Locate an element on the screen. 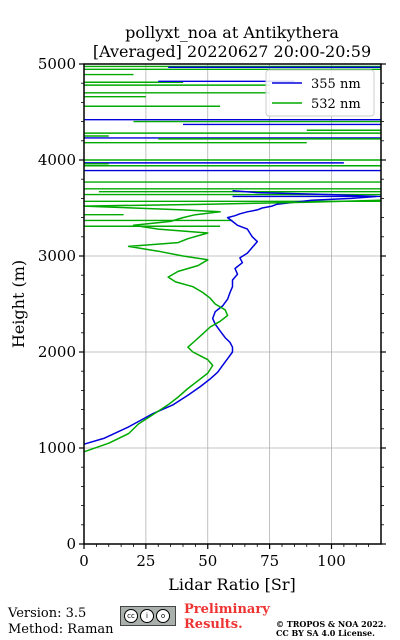 The height and width of the screenshot is (640, 400). y-tick-label: 1000 is located at coordinates (57, 448).